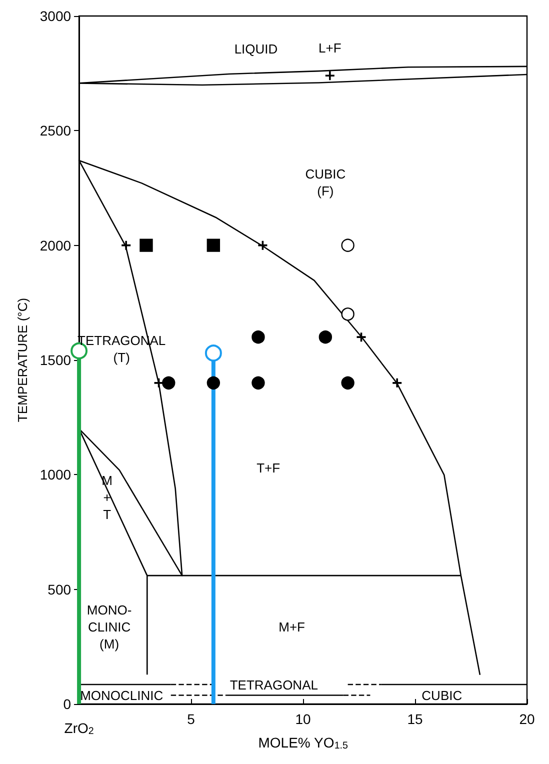 This screenshot has height=764, width=549. Describe the element at coordinates (325, 182) in the screenshot. I see `annotation: CUBIC (F)` at that location.